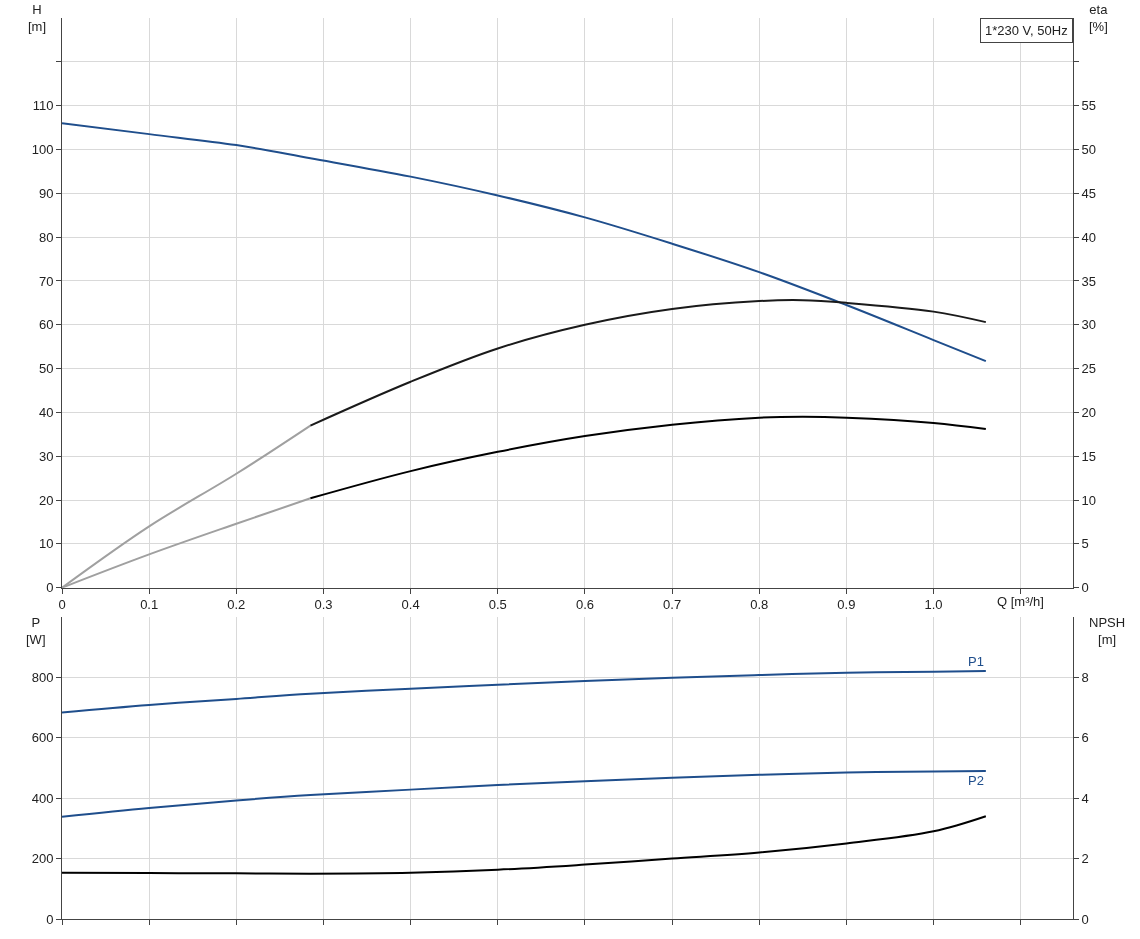 The height and width of the screenshot is (939, 1140). I want to click on y2-tick-label: 20, so click(1089, 412).